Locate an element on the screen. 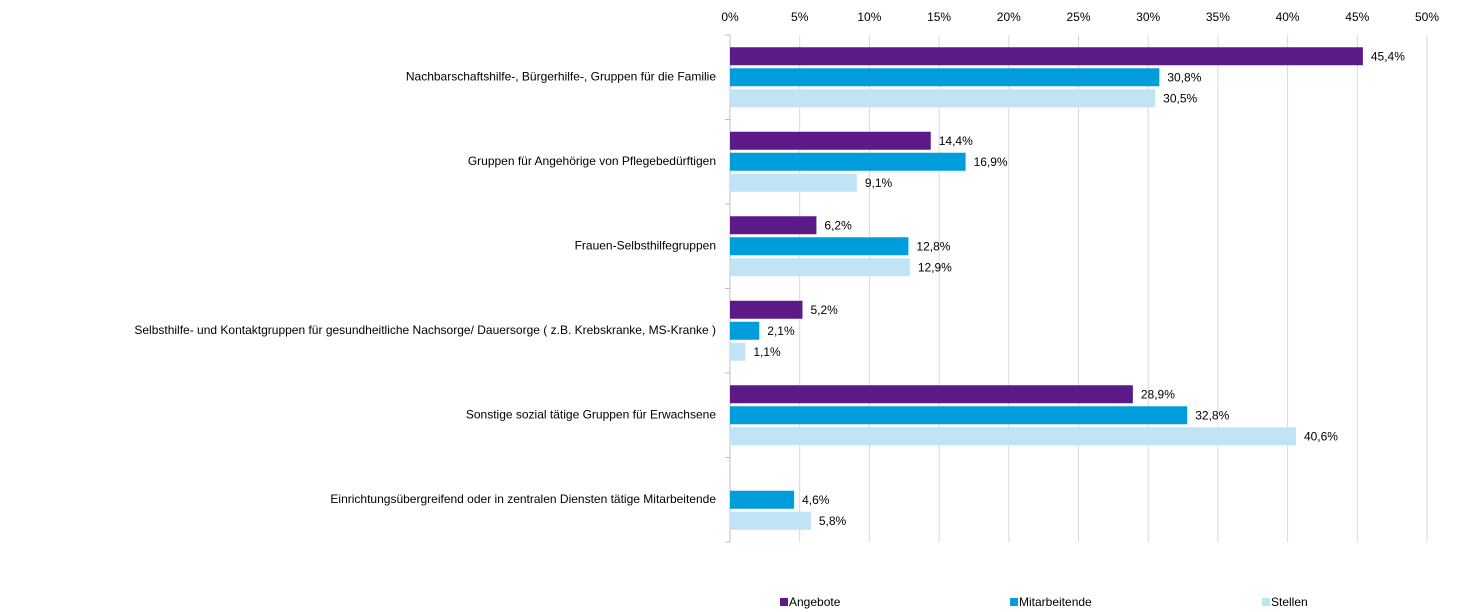  x-tick-label: 35% is located at coordinates (1218, 17).